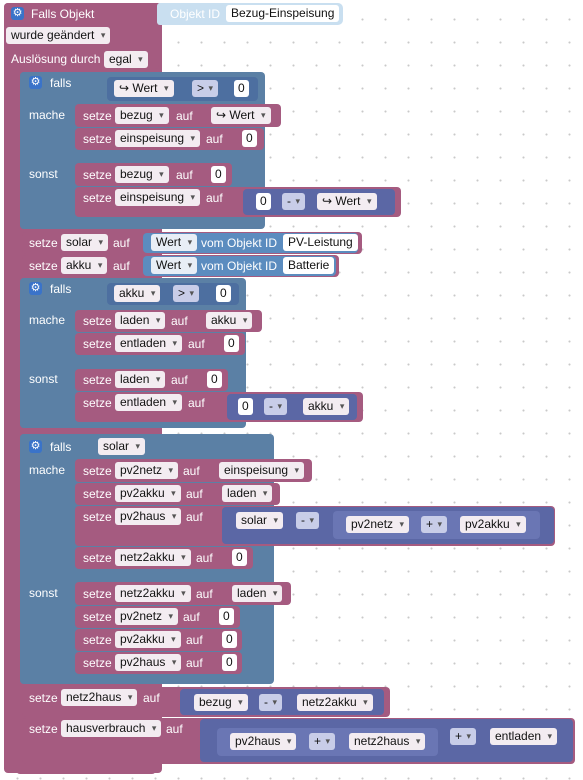 This screenshot has height=780, width=583. Describe the element at coordinates (126, 59) in the screenshot. I see `cause-dropdown: egal` at that location.